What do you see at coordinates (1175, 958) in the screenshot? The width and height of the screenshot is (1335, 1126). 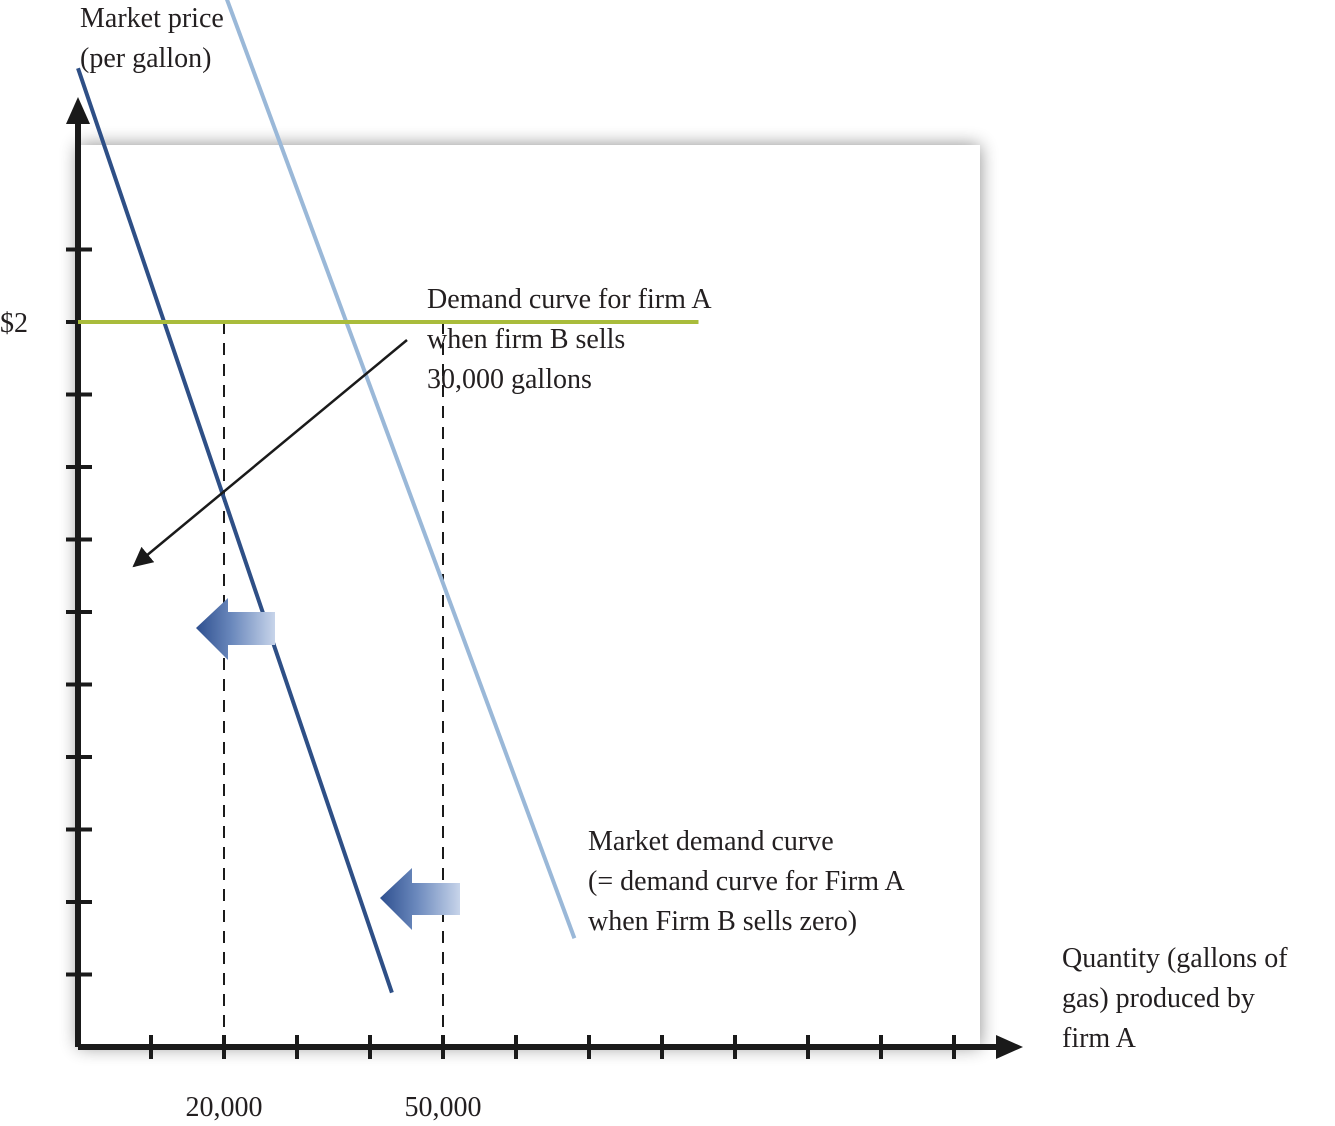 I see `x-axis-title-line: Quantity (gallons of` at bounding box center [1175, 958].